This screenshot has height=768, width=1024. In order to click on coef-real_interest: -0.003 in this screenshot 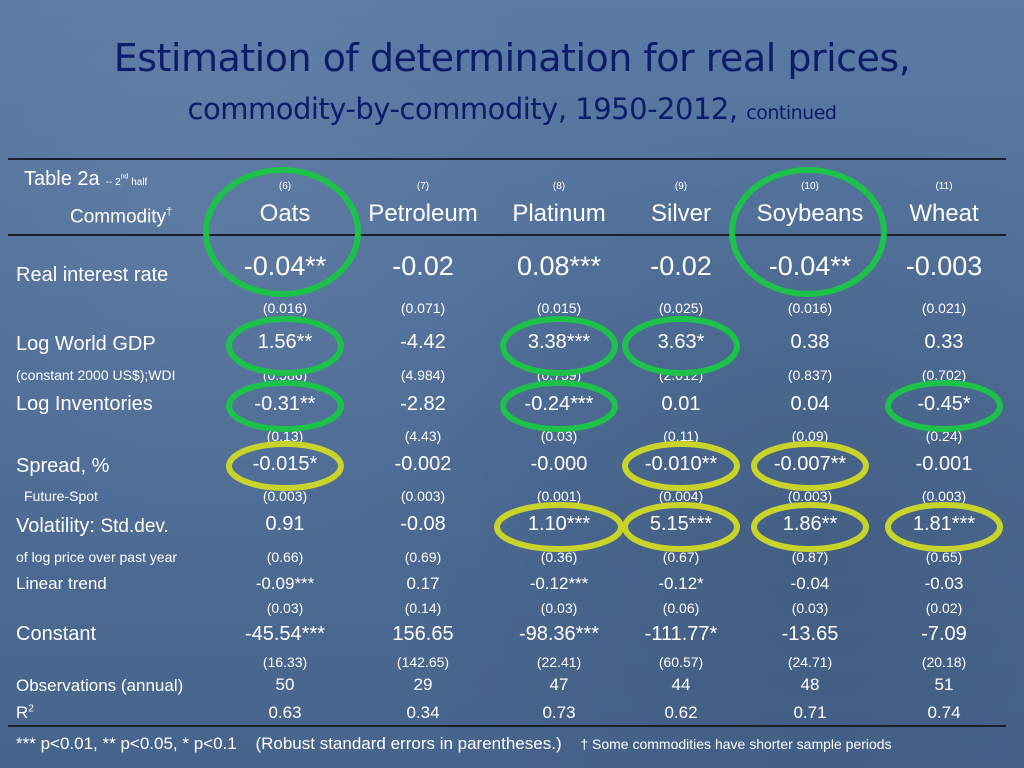, I will do `click(944, 266)`.